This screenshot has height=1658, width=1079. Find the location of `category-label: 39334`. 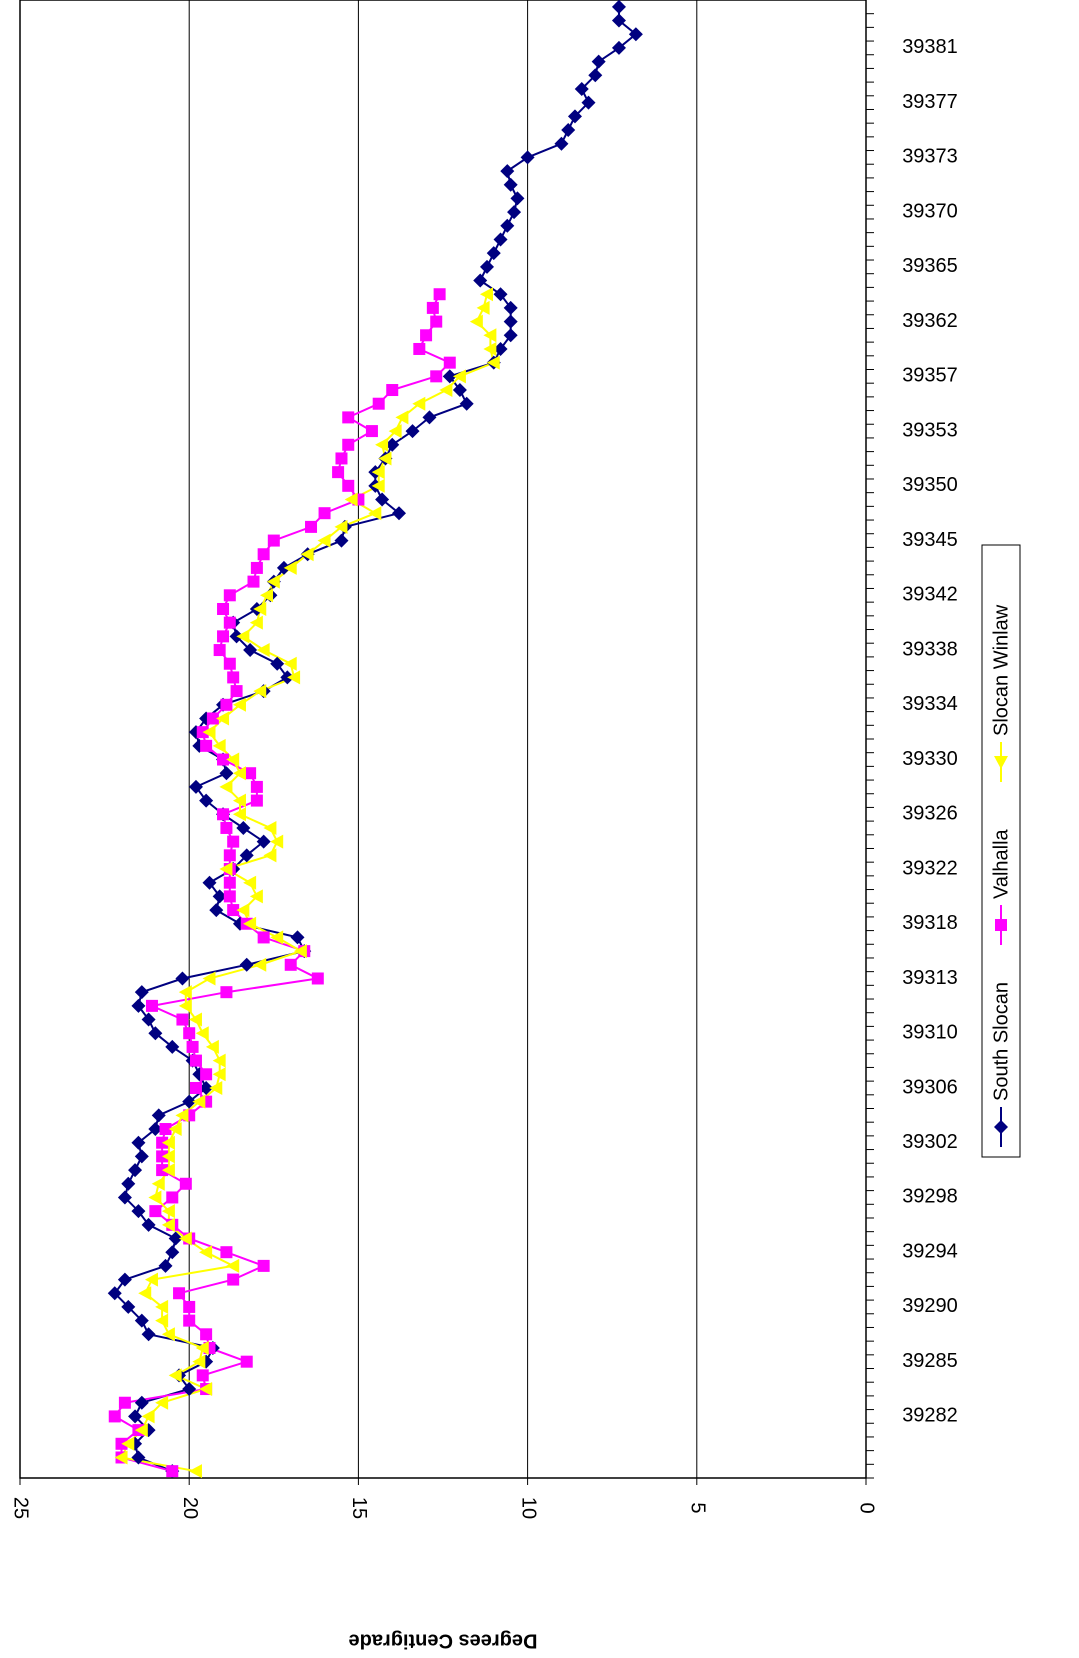

category-label: 39334 is located at coordinates (930, 704).